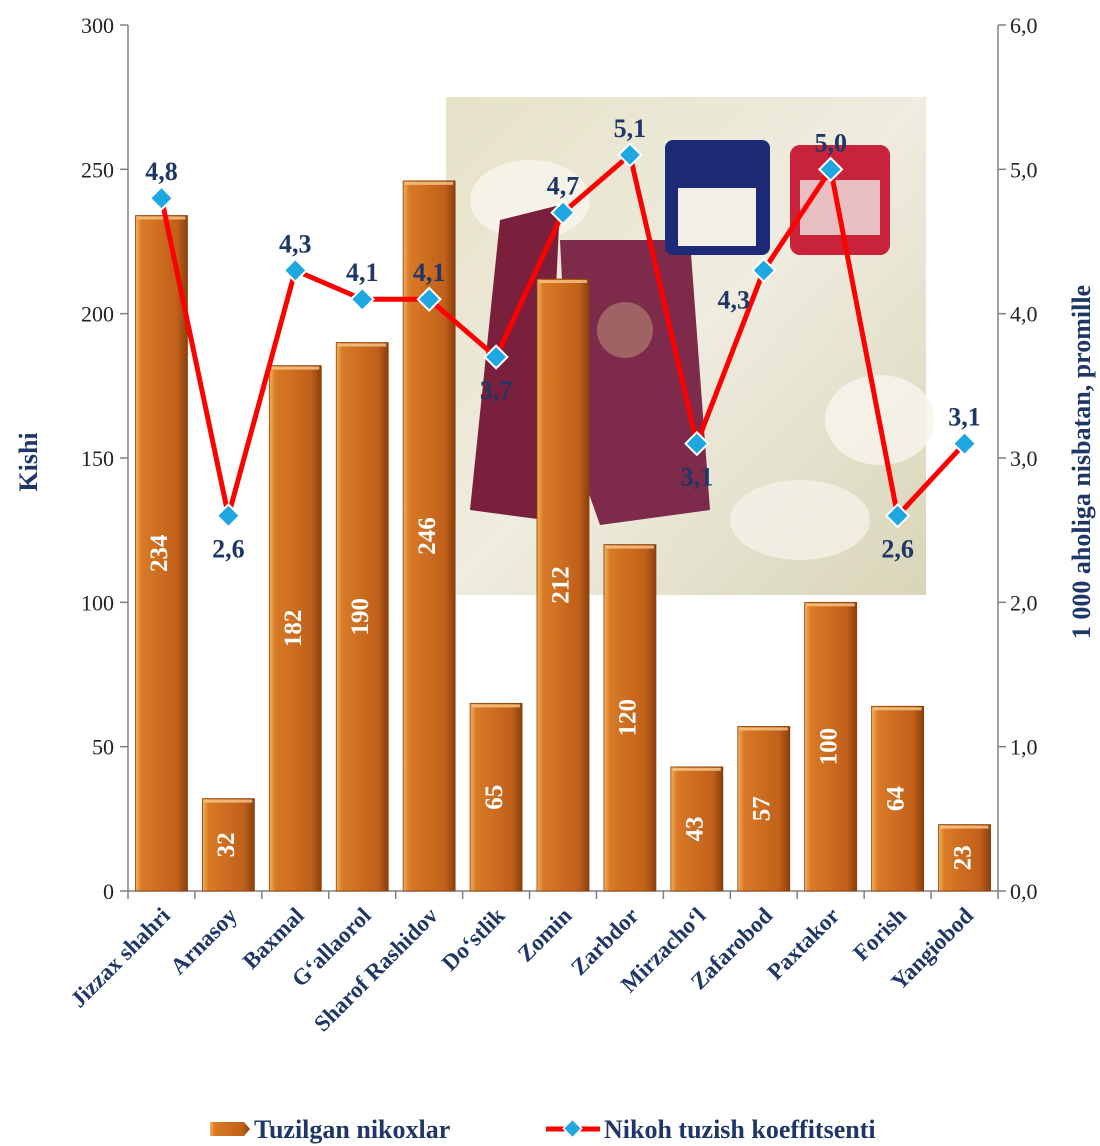 The image size is (1100, 1146). Describe the element at coordinates (777, 197) in the screenshot. I see `ring-box-illustration` at that location.